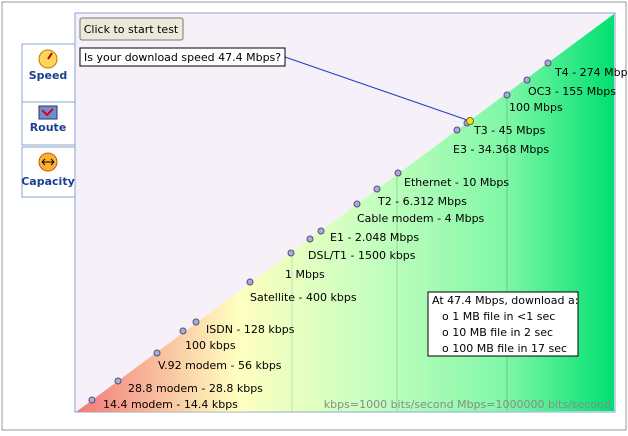 Image resolution: width=628 pixels, height=436 pixels. Describe the element at coordinates (536, 107) in the screenshot. I see `point-label: 100 Mbps` at that location.